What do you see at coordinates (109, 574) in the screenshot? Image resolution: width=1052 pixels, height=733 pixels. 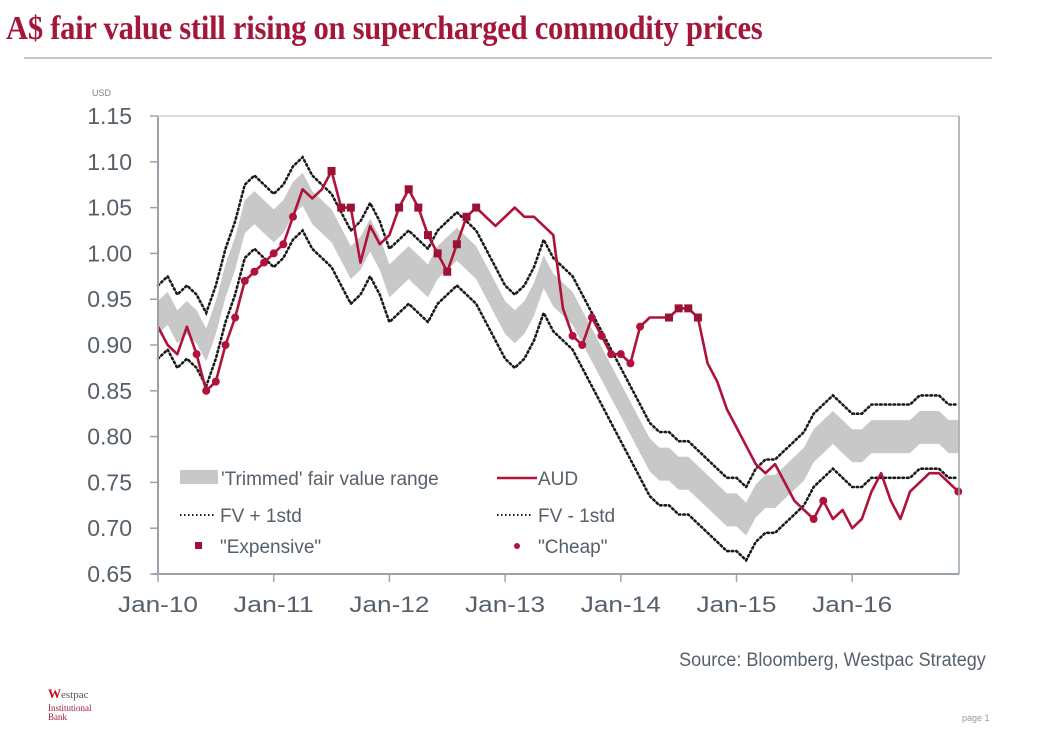 I see `y-tick-label: 0.65` at bounding box center [109, 574].